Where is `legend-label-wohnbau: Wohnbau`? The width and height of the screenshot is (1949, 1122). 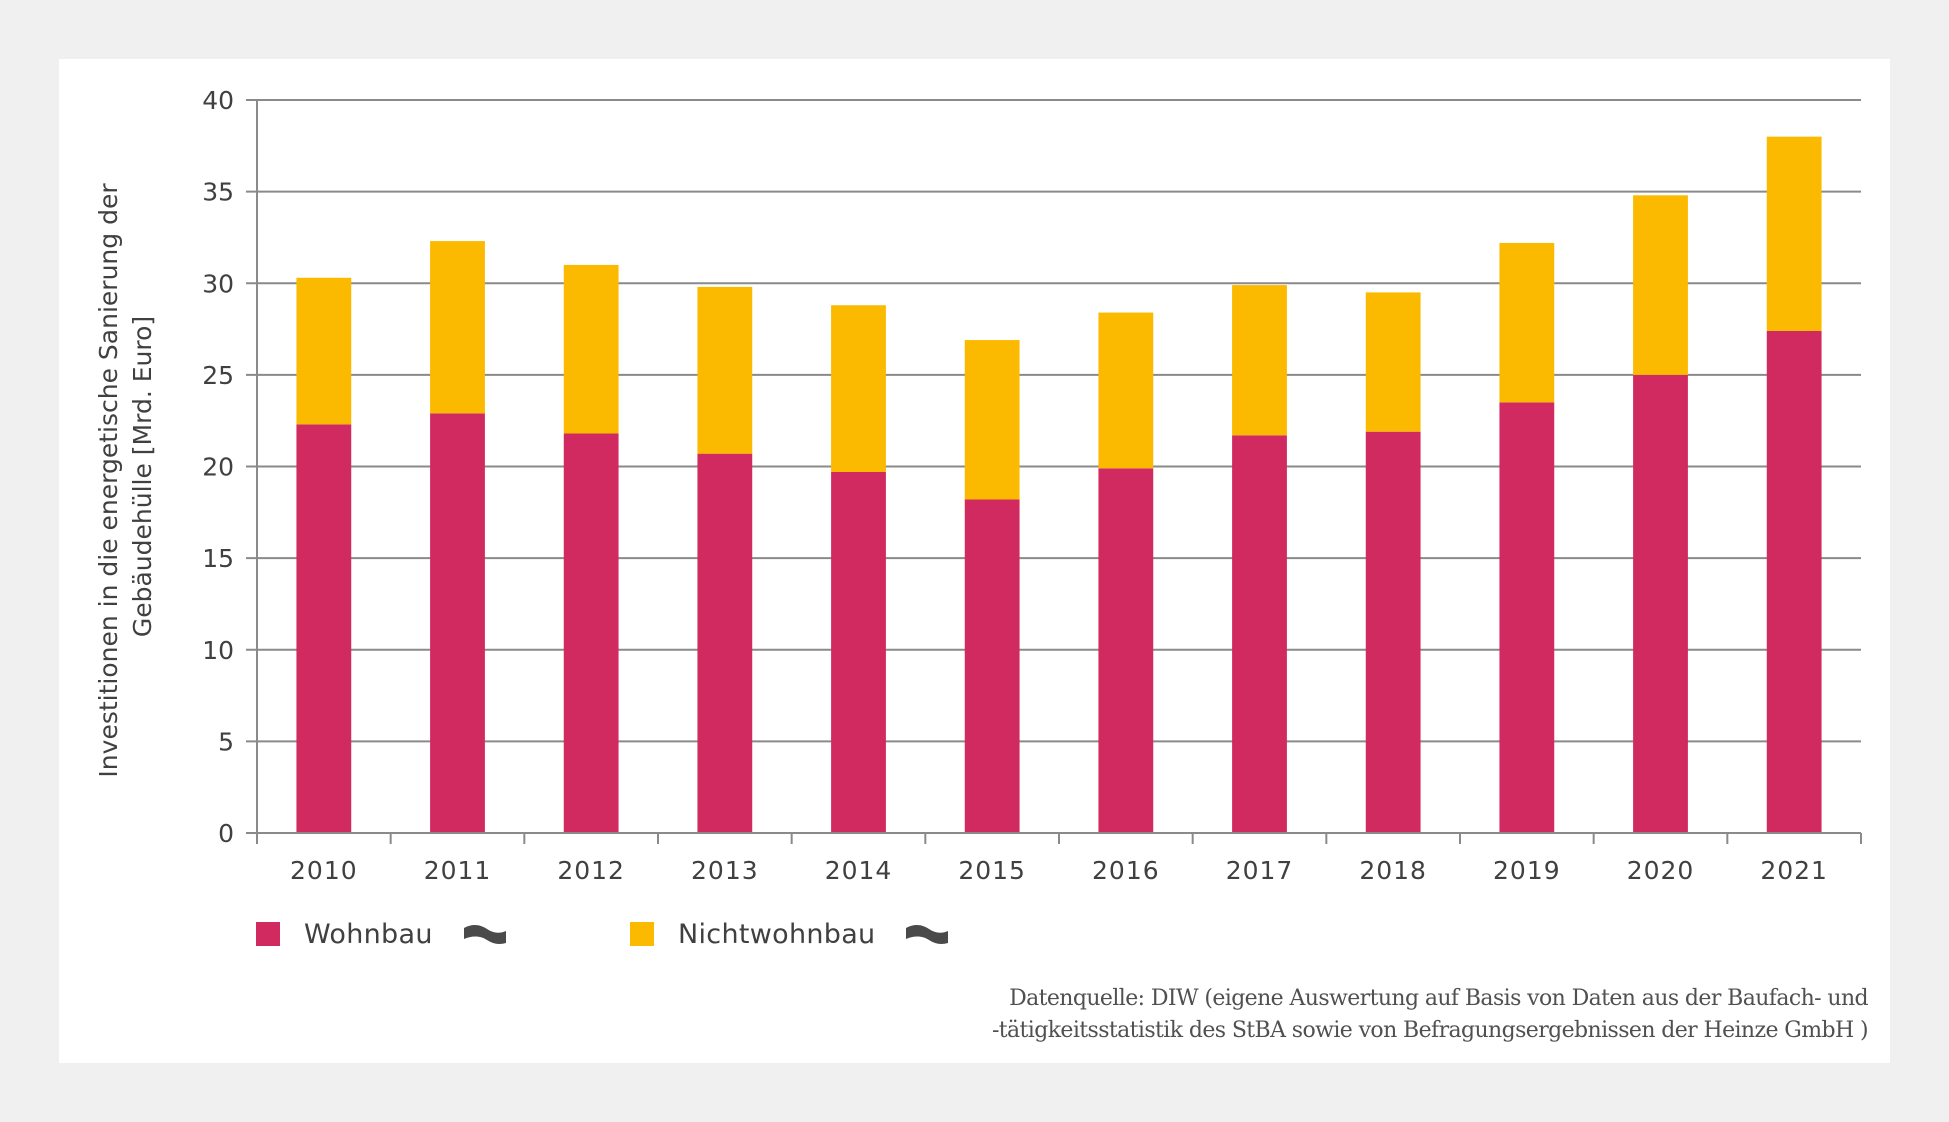 legend-label-wohnbau: Wohnbau is located at coordinates (368, 934).